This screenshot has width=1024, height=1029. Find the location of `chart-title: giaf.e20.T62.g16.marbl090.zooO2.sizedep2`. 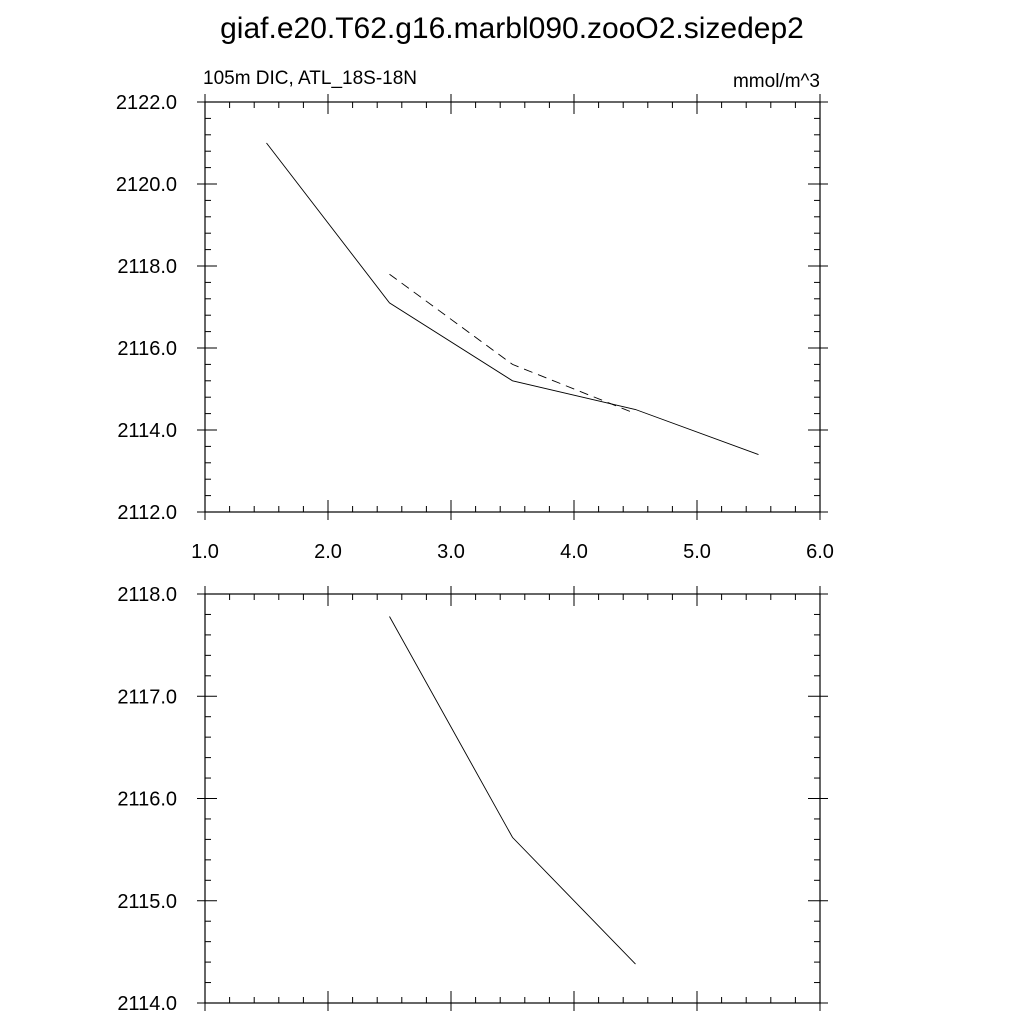

chart-title: giaf.e20.T62.g16.marbl090.zooO2.sizedep2 is located at coordinates (512, 28).